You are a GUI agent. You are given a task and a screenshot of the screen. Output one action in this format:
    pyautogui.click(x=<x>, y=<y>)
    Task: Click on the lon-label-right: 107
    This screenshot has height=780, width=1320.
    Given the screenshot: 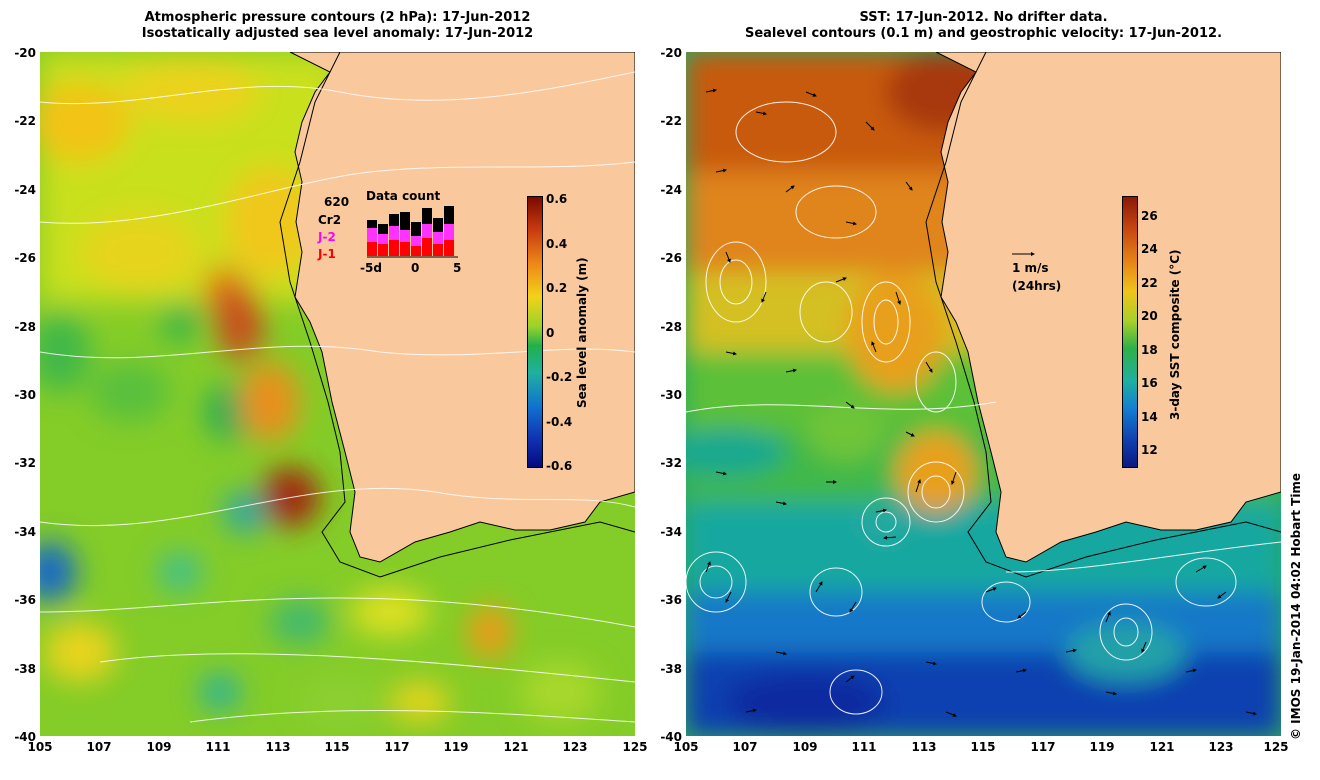 What is the action you would take?
    pyautogui.click(x=745, y=747)
    